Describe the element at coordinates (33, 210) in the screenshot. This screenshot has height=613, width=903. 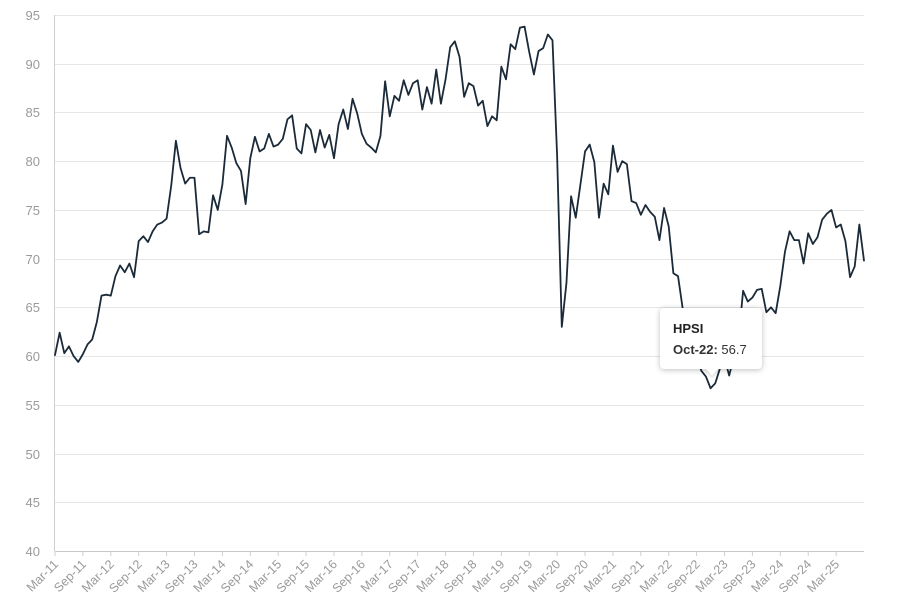
I see `y-tick-label: 75` at that location.